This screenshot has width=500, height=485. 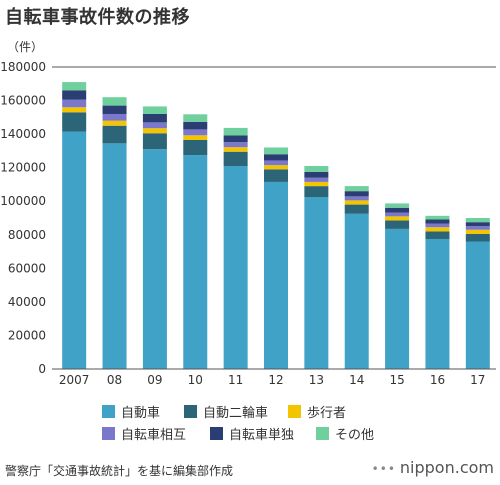 What do you see at coordinates (23, 67) in the screenshot?
I see `y-tick-label: 180000` at bounding box center [23, 67].